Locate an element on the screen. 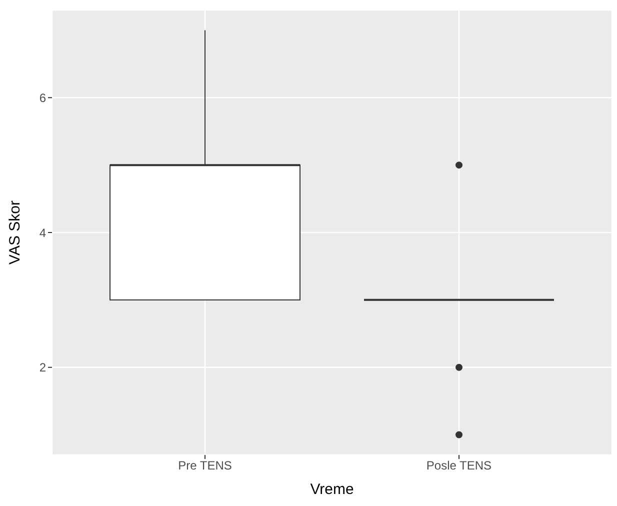  y-tick-label: 6 is located at coordinates (42, 97).